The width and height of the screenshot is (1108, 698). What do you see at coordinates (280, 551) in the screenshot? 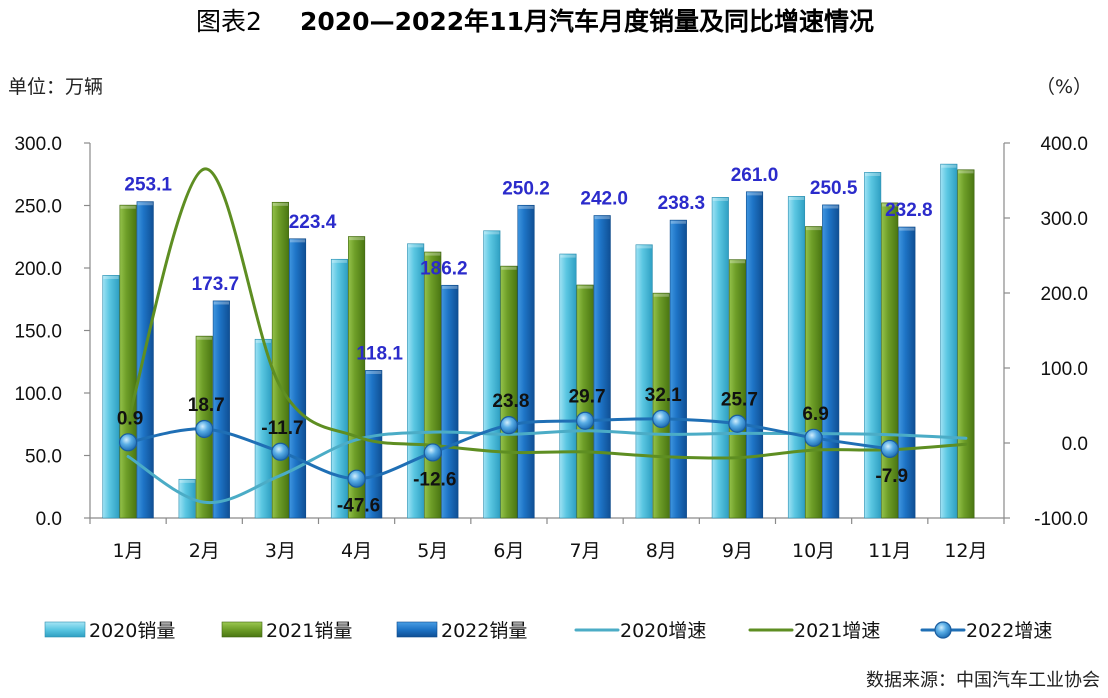
I see `x-axis-category-label: 3月` at bounding box center [280, 551].